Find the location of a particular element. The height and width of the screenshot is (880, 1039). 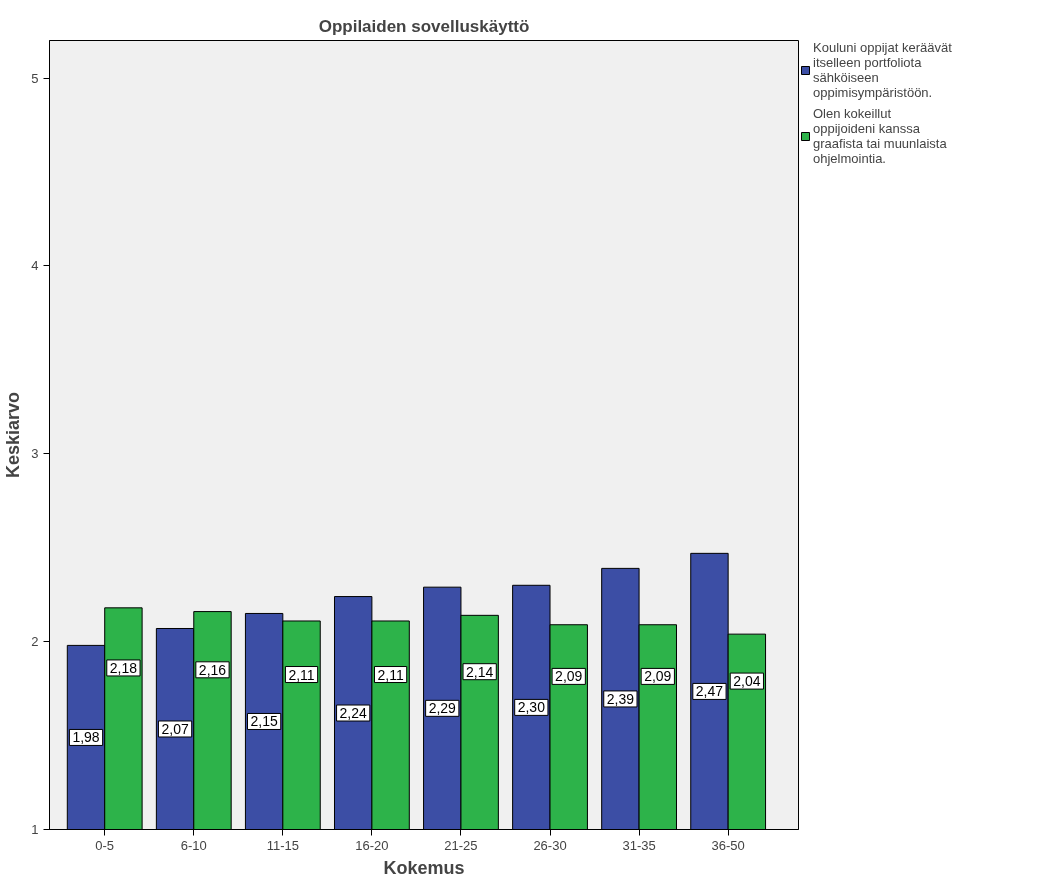

x-tick-label: 0-5 is located at coordinates (105, 845).